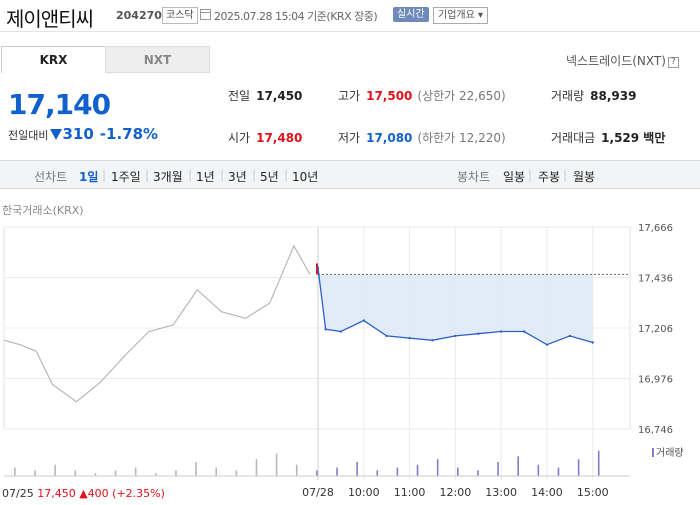 This screenshot has width=700, height=505. What do you see at coordinates (593, 492) in the screenshot?
I see `x-tick-label: 15:00` at bounding box center [593, 492].